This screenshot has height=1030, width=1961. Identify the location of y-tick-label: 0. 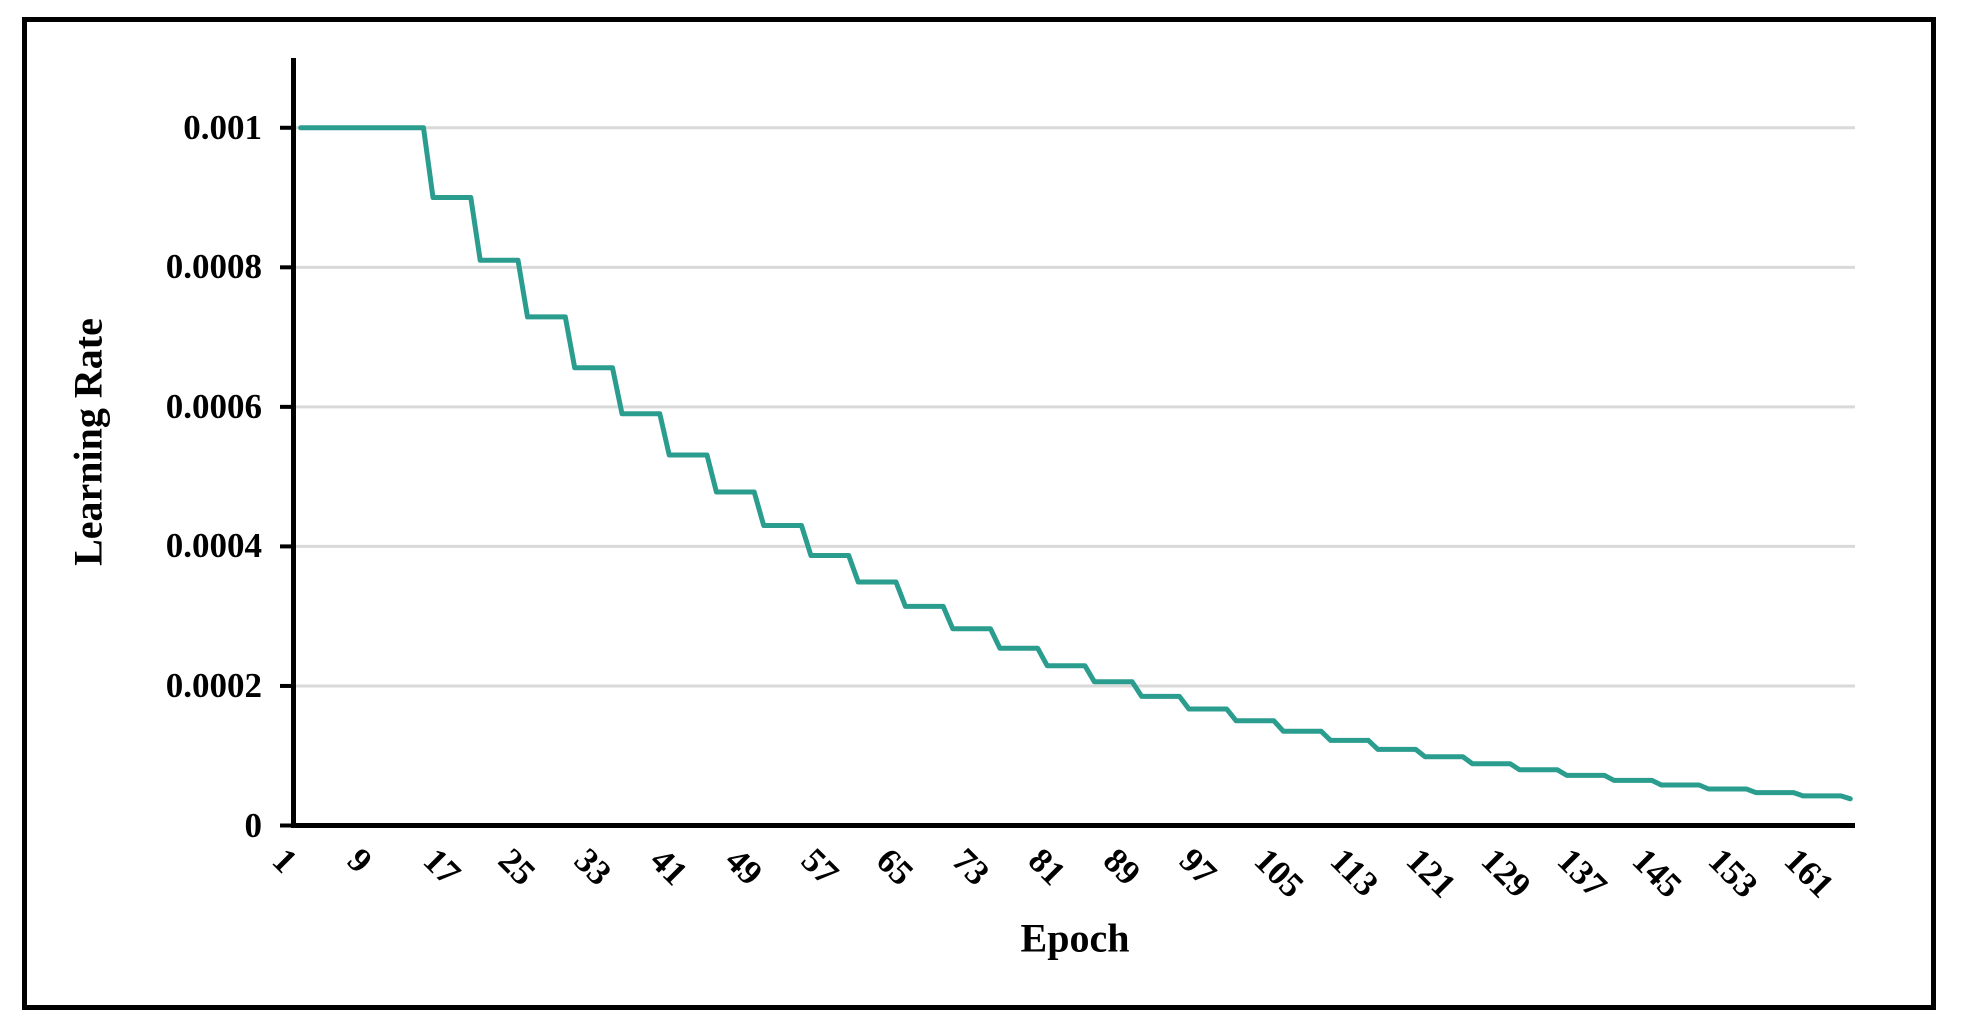
(253, 825).